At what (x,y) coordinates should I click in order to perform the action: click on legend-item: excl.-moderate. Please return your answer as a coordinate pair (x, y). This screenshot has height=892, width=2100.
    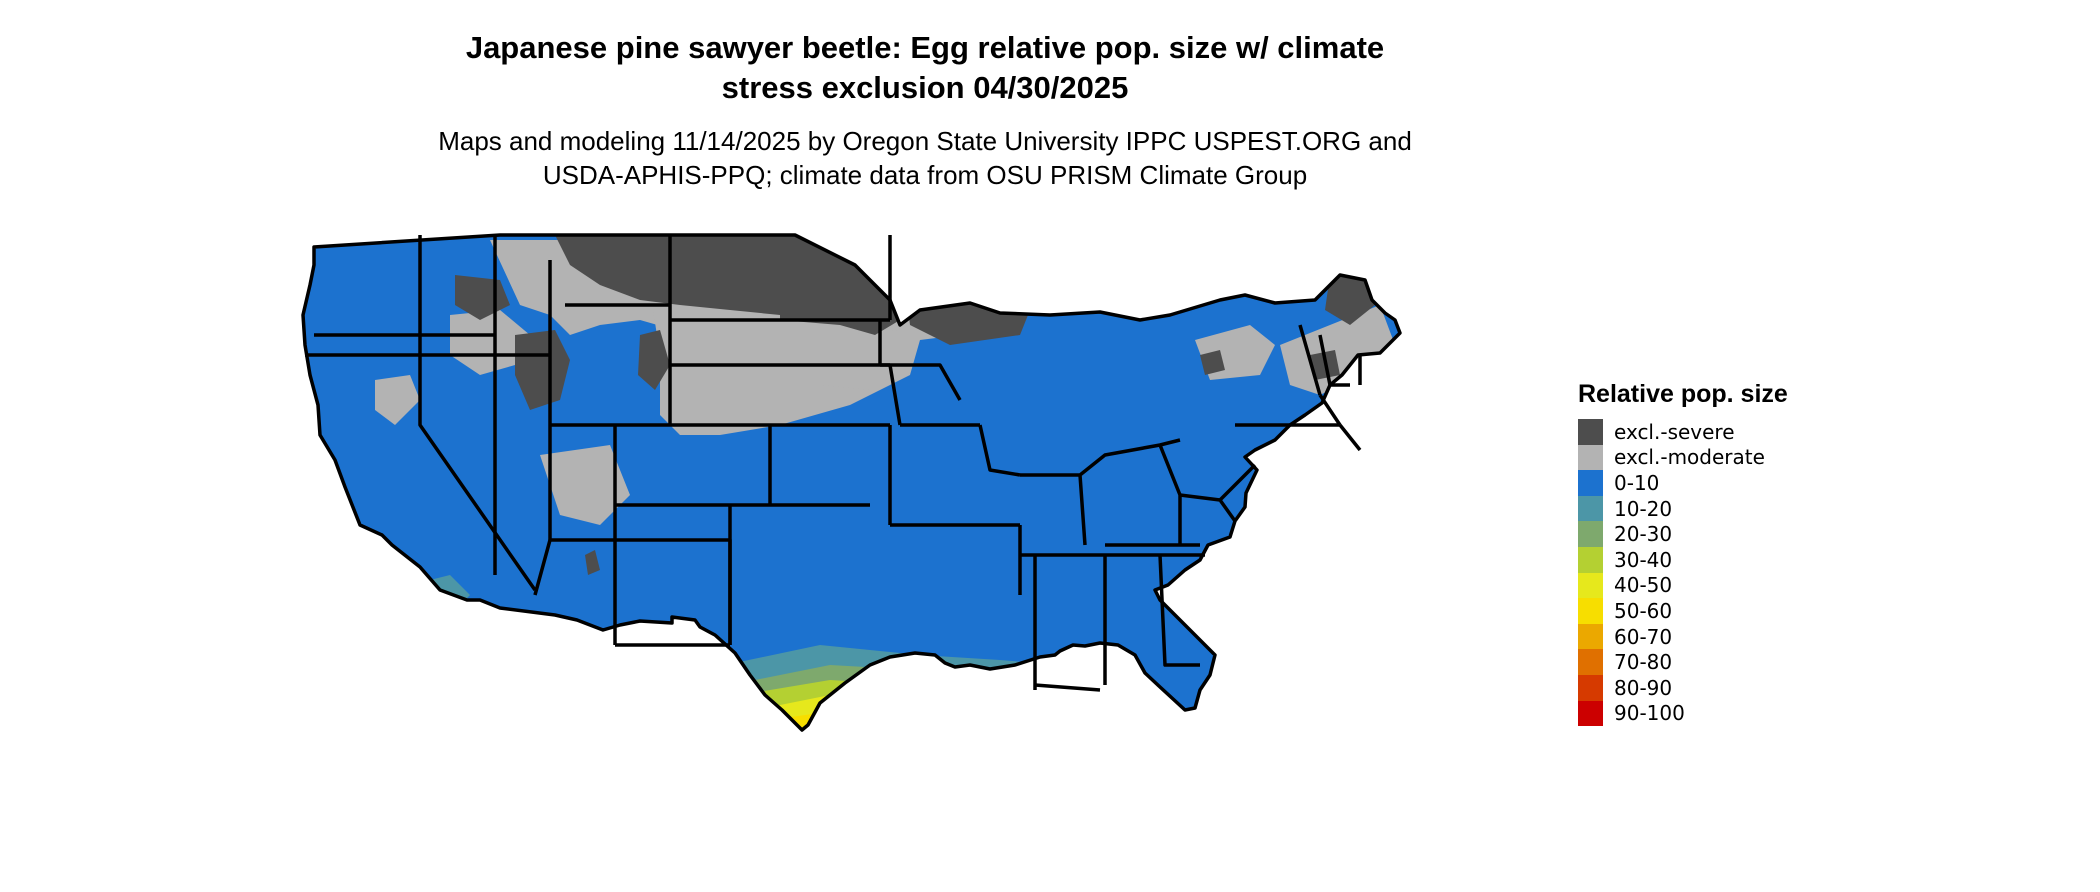
    Looking at the image, I should click on (1683, 457).